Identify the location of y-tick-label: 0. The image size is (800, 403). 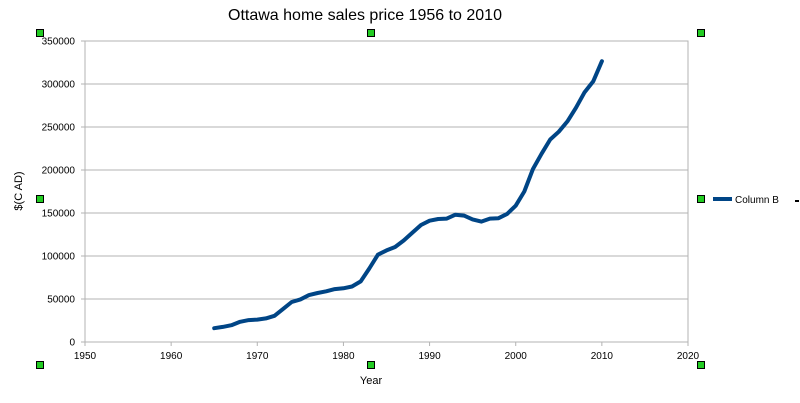
(72, 343).